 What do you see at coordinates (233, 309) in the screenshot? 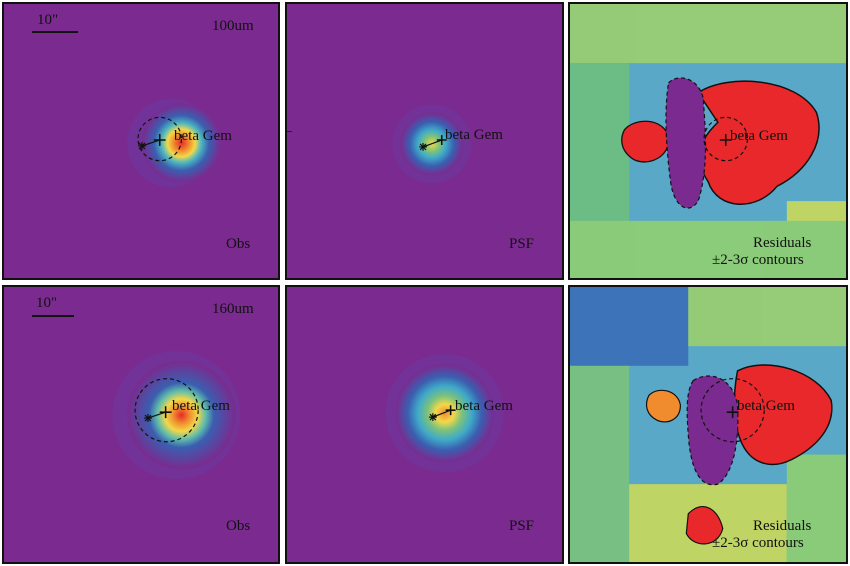
I see `band-label: 160um` at bounding box center [233, 309].